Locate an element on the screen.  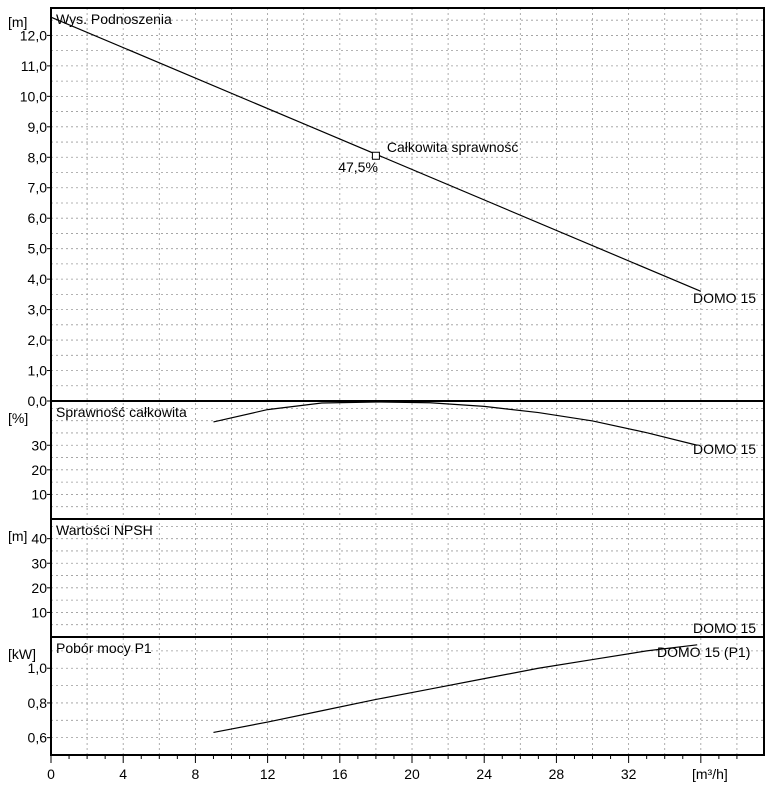
y-tick-label: 2,0 is located at coordinates (38, 340).